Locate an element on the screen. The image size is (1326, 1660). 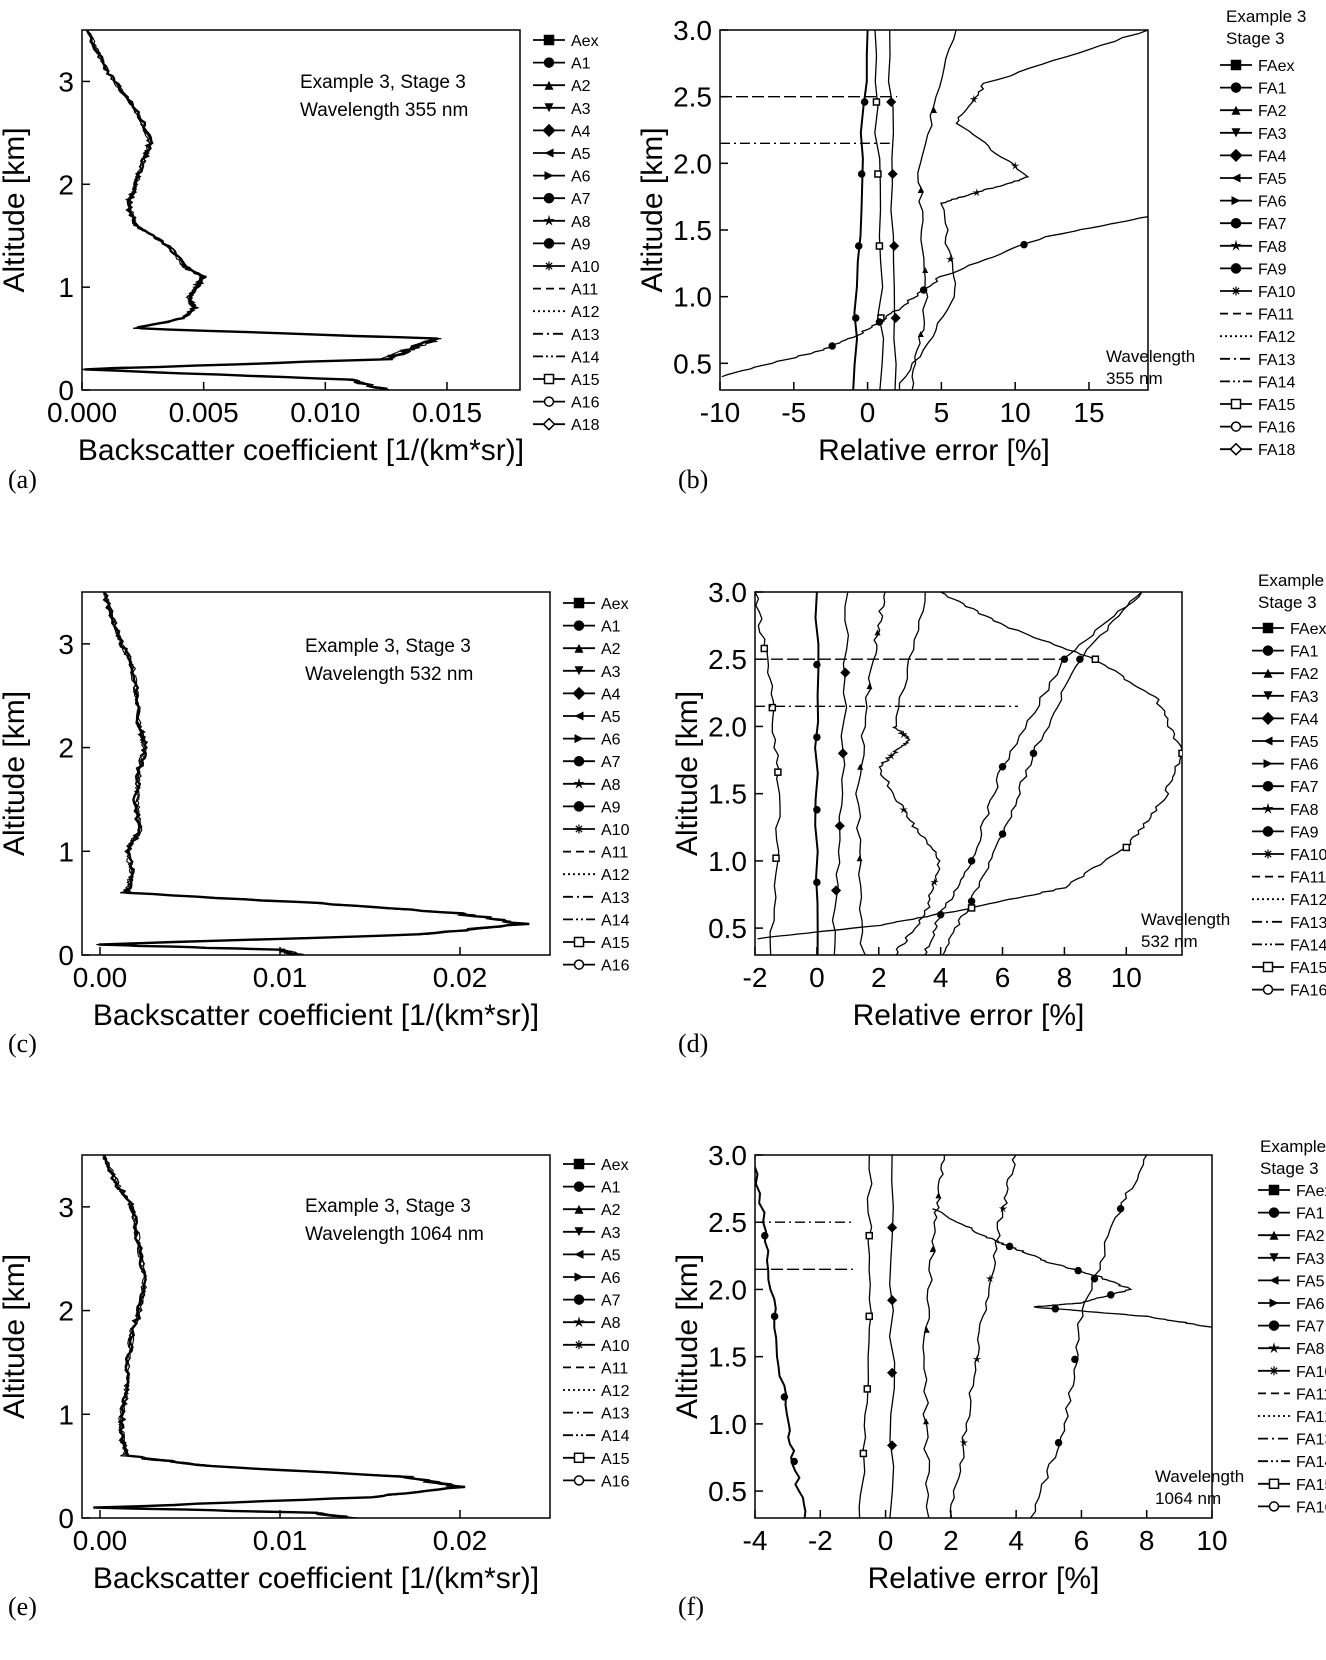
legend-label-e-6: A7 is located at coordinates (611, 1301).